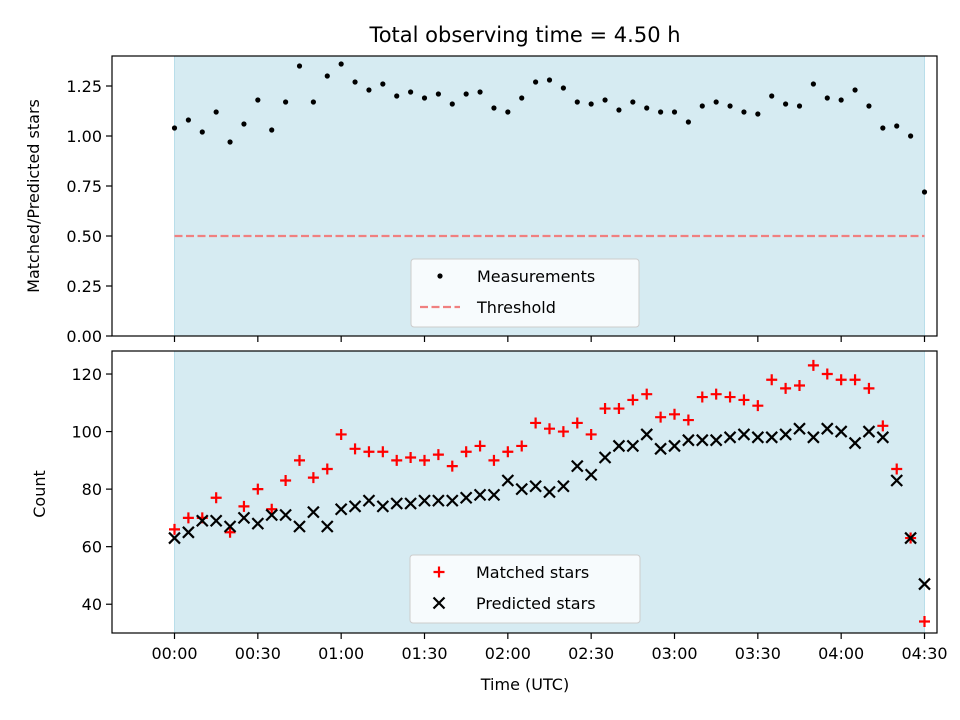  I want to click on legend-predicted-marker, so click(439, 603).